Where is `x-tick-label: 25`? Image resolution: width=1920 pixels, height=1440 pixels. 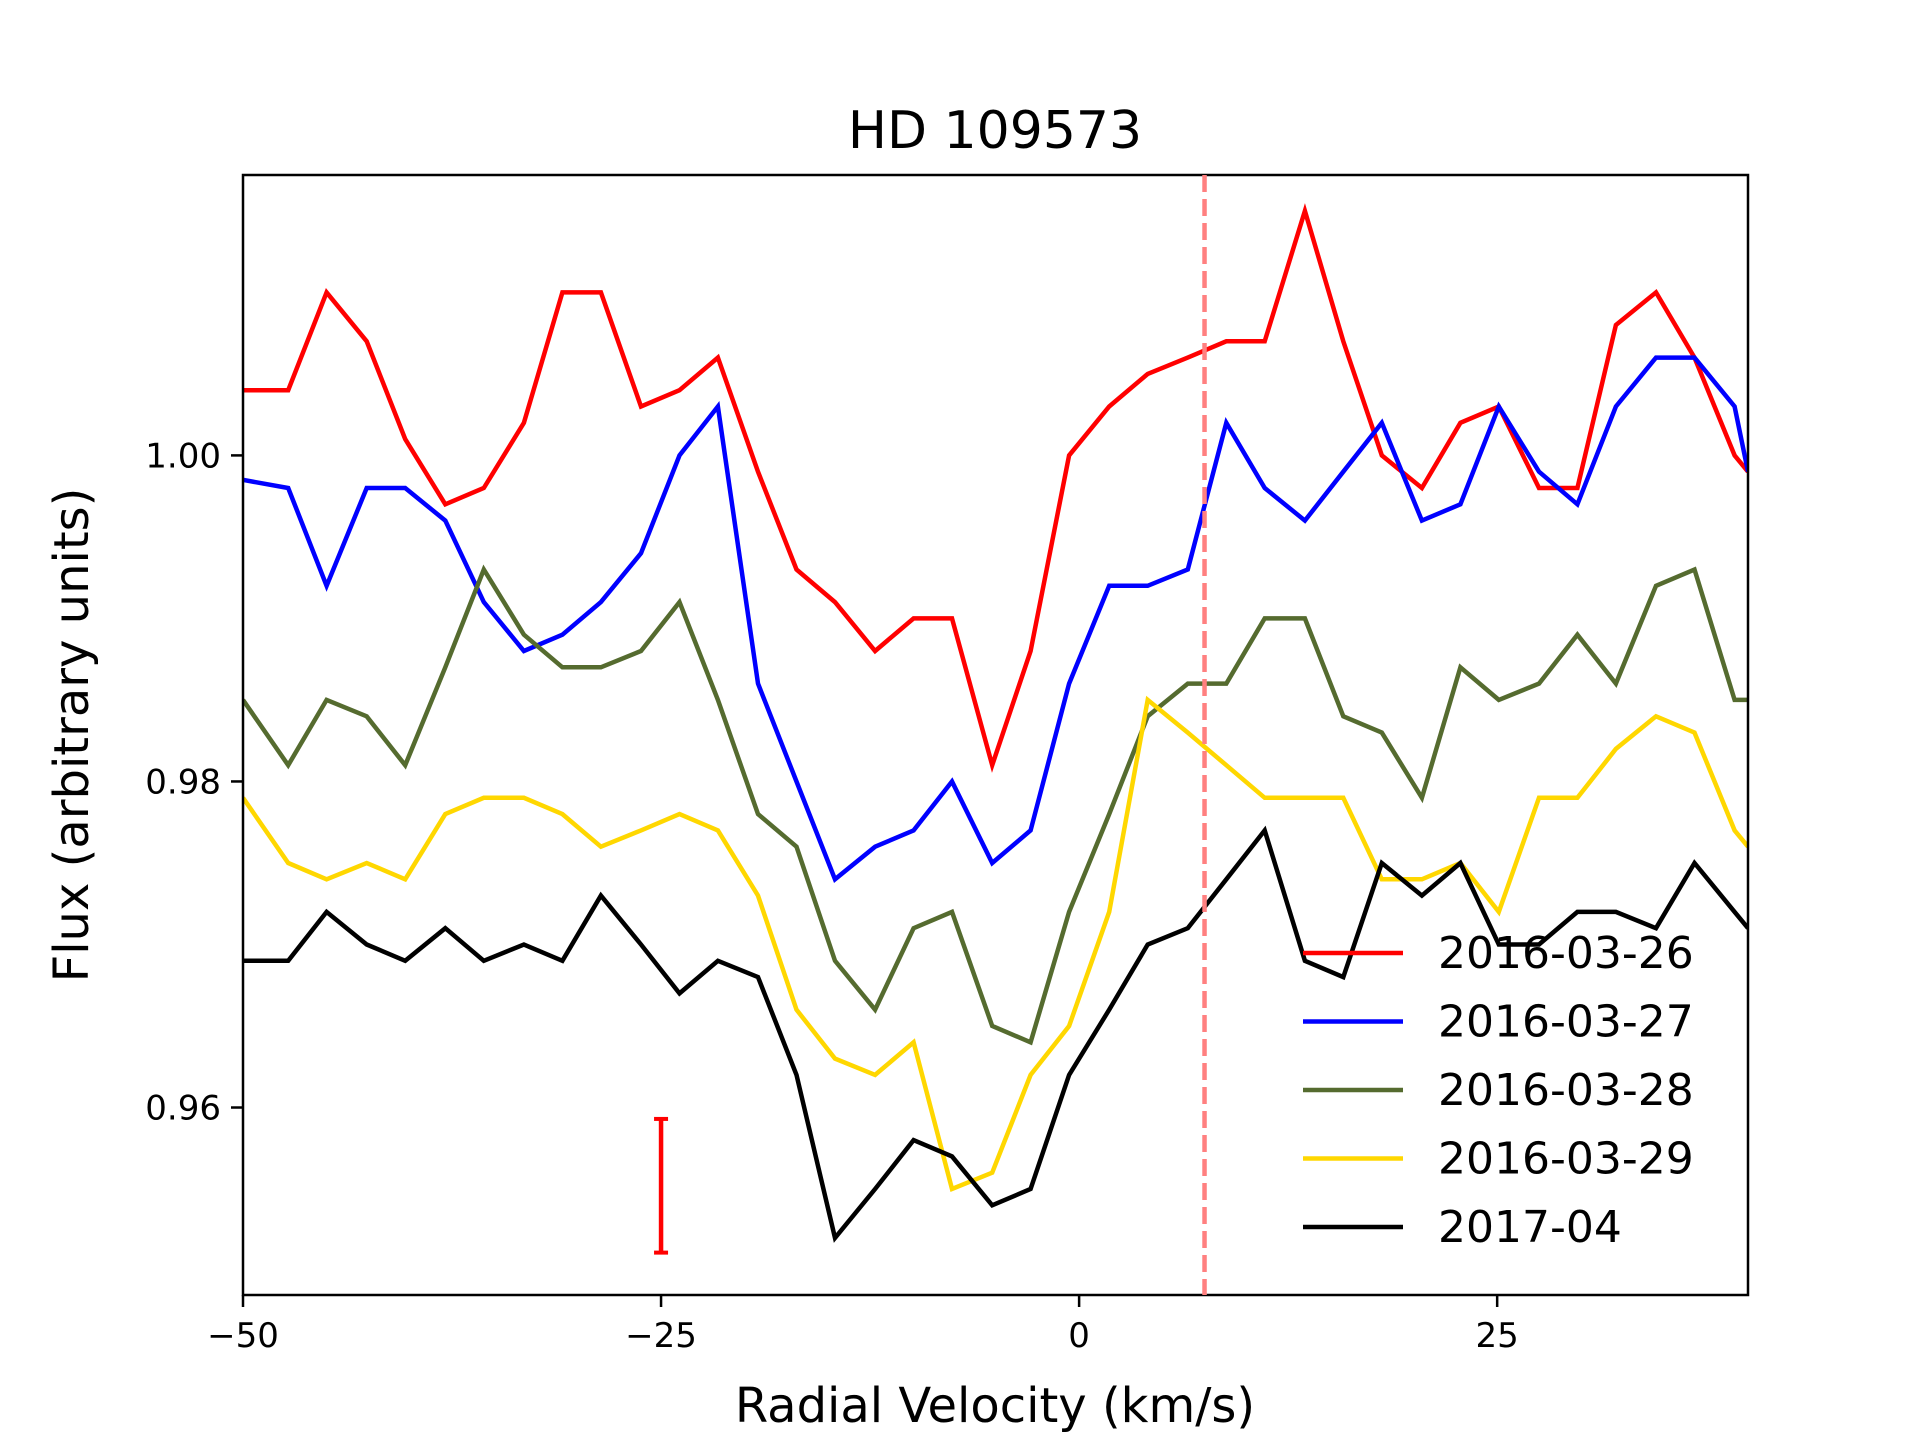
x-tick-label: 25 is located at coordinates (1497, 1336).